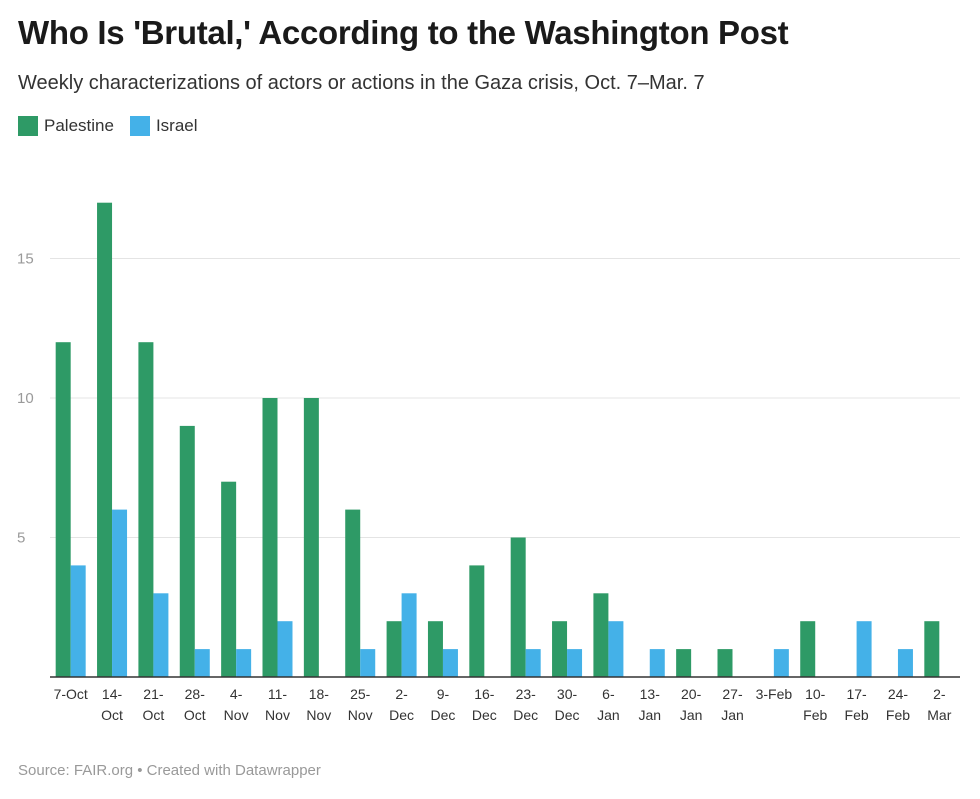  What do you see at coordinates (608, 704) in the screenshot?
I see `x-tick-label-13: 6-Jan` at bounding box center [608, 704].